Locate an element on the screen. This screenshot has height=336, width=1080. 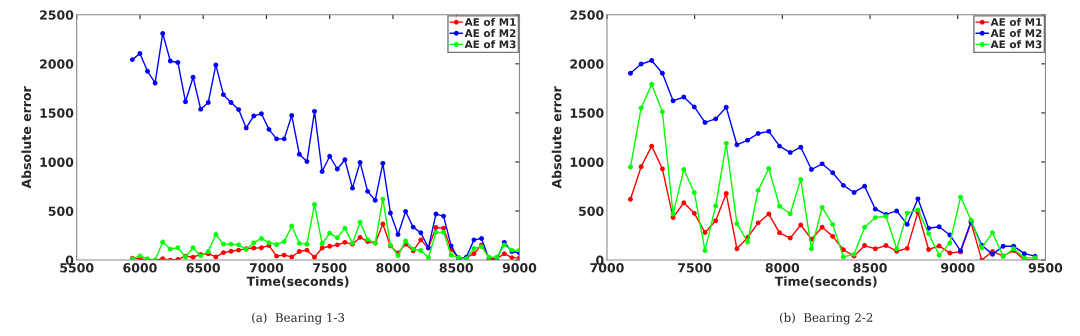
text: (b) Bearing 2-2 is located at coordinates (826, 318).